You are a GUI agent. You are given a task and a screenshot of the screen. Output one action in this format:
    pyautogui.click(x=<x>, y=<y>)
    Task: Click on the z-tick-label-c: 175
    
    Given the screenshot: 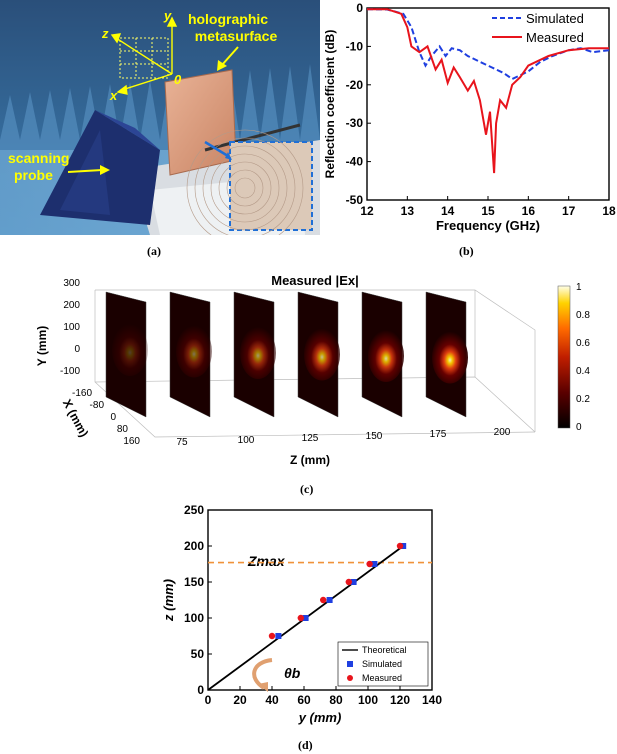 What is the action you would take?
    pyautogui.click(x=438, y=434)
    